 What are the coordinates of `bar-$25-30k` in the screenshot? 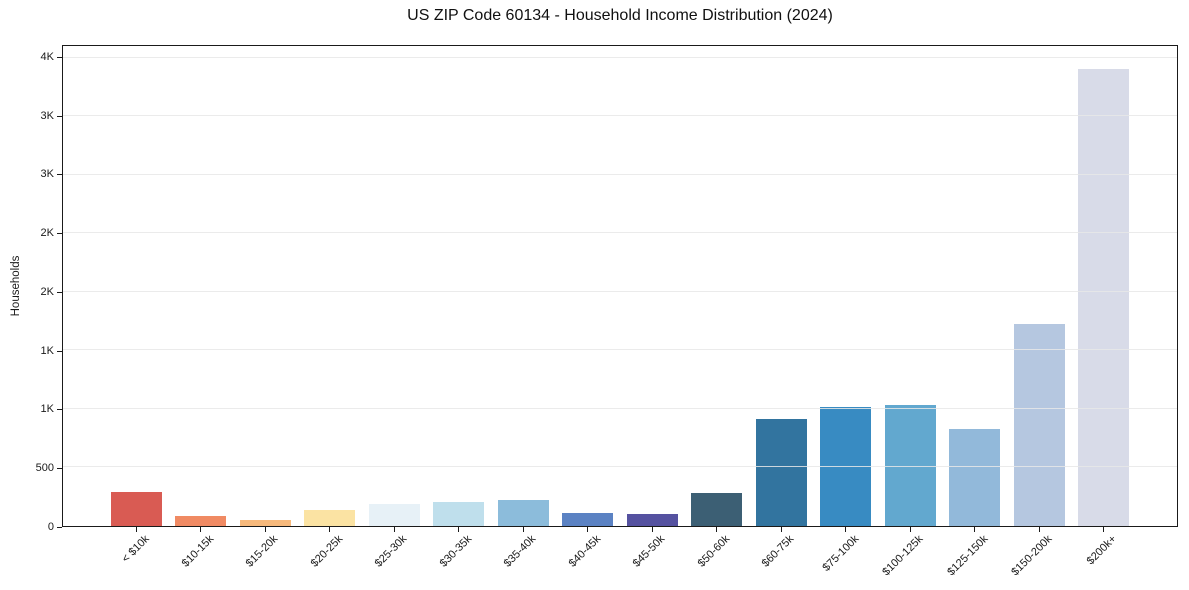 It's located at (394, 515).